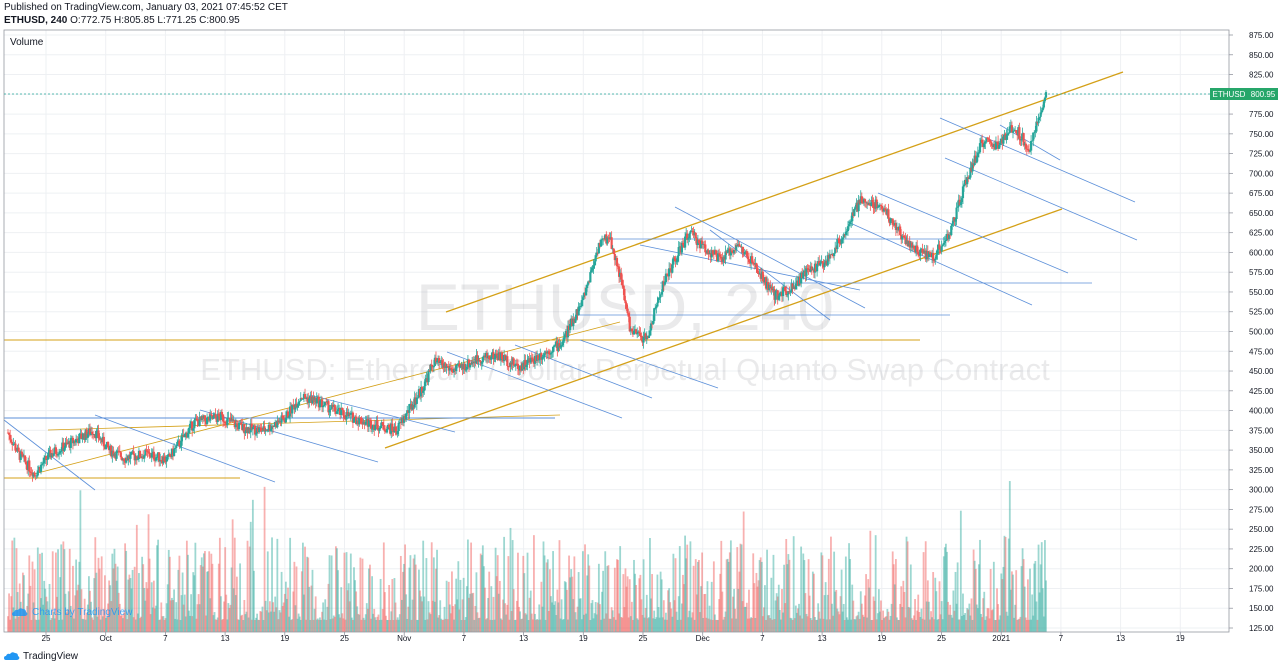 The height and width of the screenshot is (669, 1280). Describe the element at coordinates (1263, 94) in the screenshot. I see `price-badge-value: 800.95` at that location.